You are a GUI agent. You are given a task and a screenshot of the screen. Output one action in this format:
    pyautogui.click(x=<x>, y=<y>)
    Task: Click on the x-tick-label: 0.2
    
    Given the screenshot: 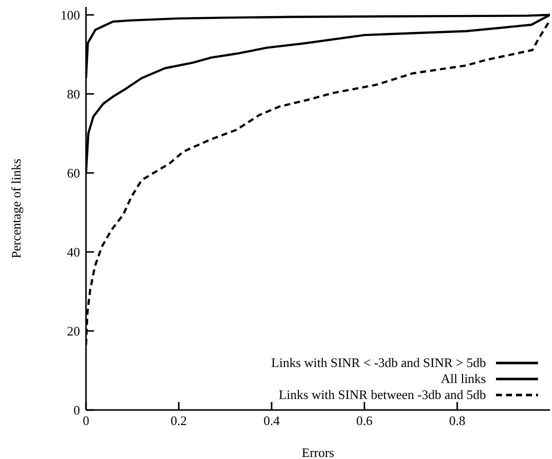 What is the action you would take?
    pyautogui.click(x=178, y=420)
    